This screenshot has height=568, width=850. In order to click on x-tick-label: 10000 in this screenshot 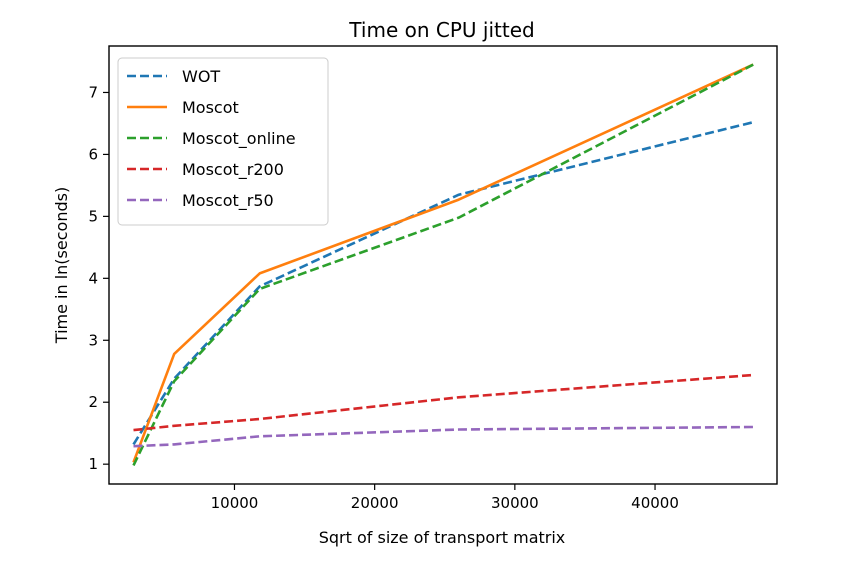, I will do `click(235, 503)`.